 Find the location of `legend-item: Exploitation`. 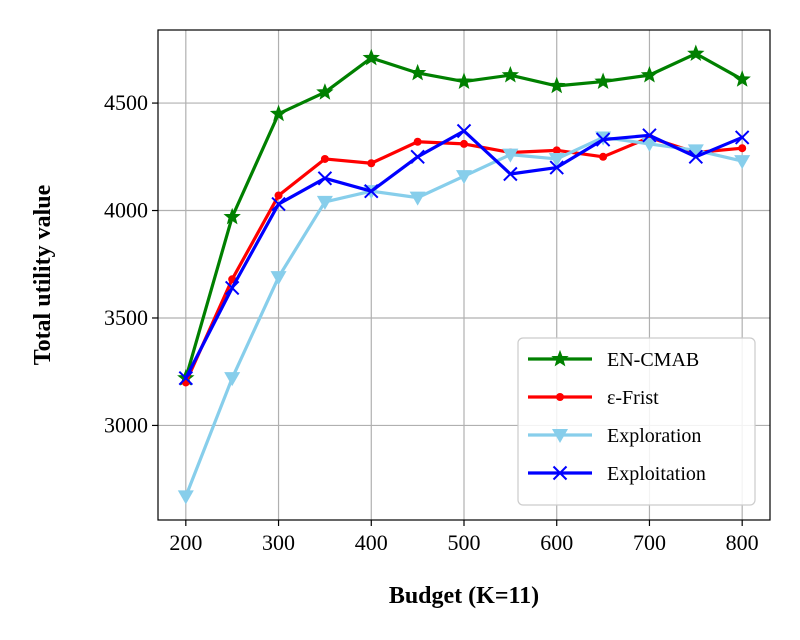

legend-item: Exploitation is located at coordinates (617, 474).